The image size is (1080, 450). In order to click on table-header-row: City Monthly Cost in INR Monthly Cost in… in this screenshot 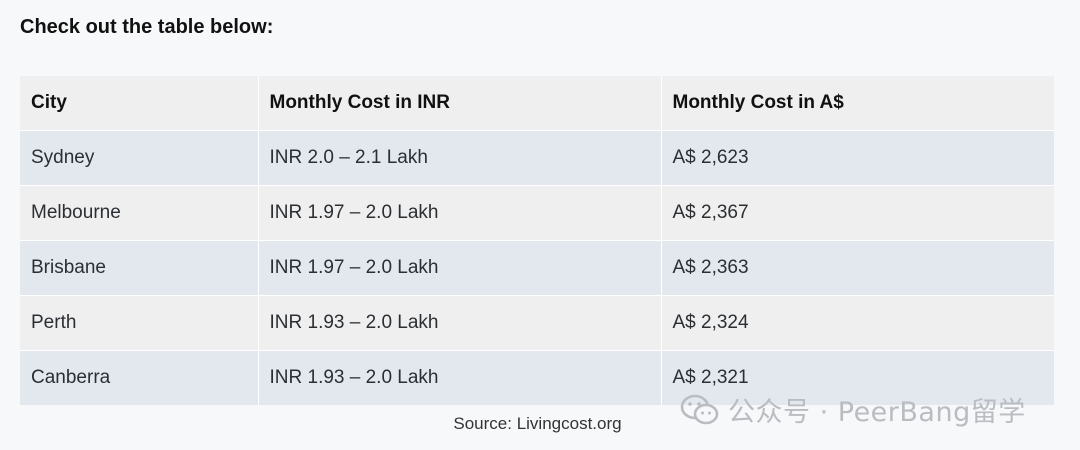, I will do `click(537, 103)`.